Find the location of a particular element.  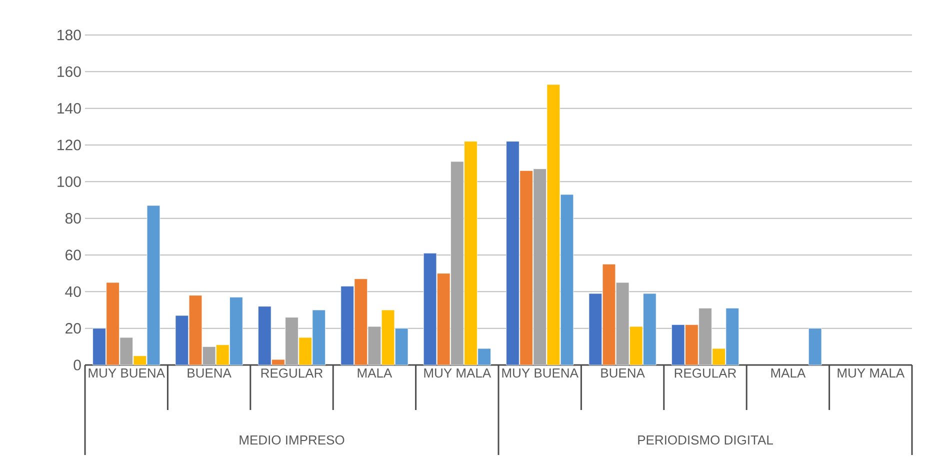

text: MEDIO IMPRESO is located at coordinates (292, 440).